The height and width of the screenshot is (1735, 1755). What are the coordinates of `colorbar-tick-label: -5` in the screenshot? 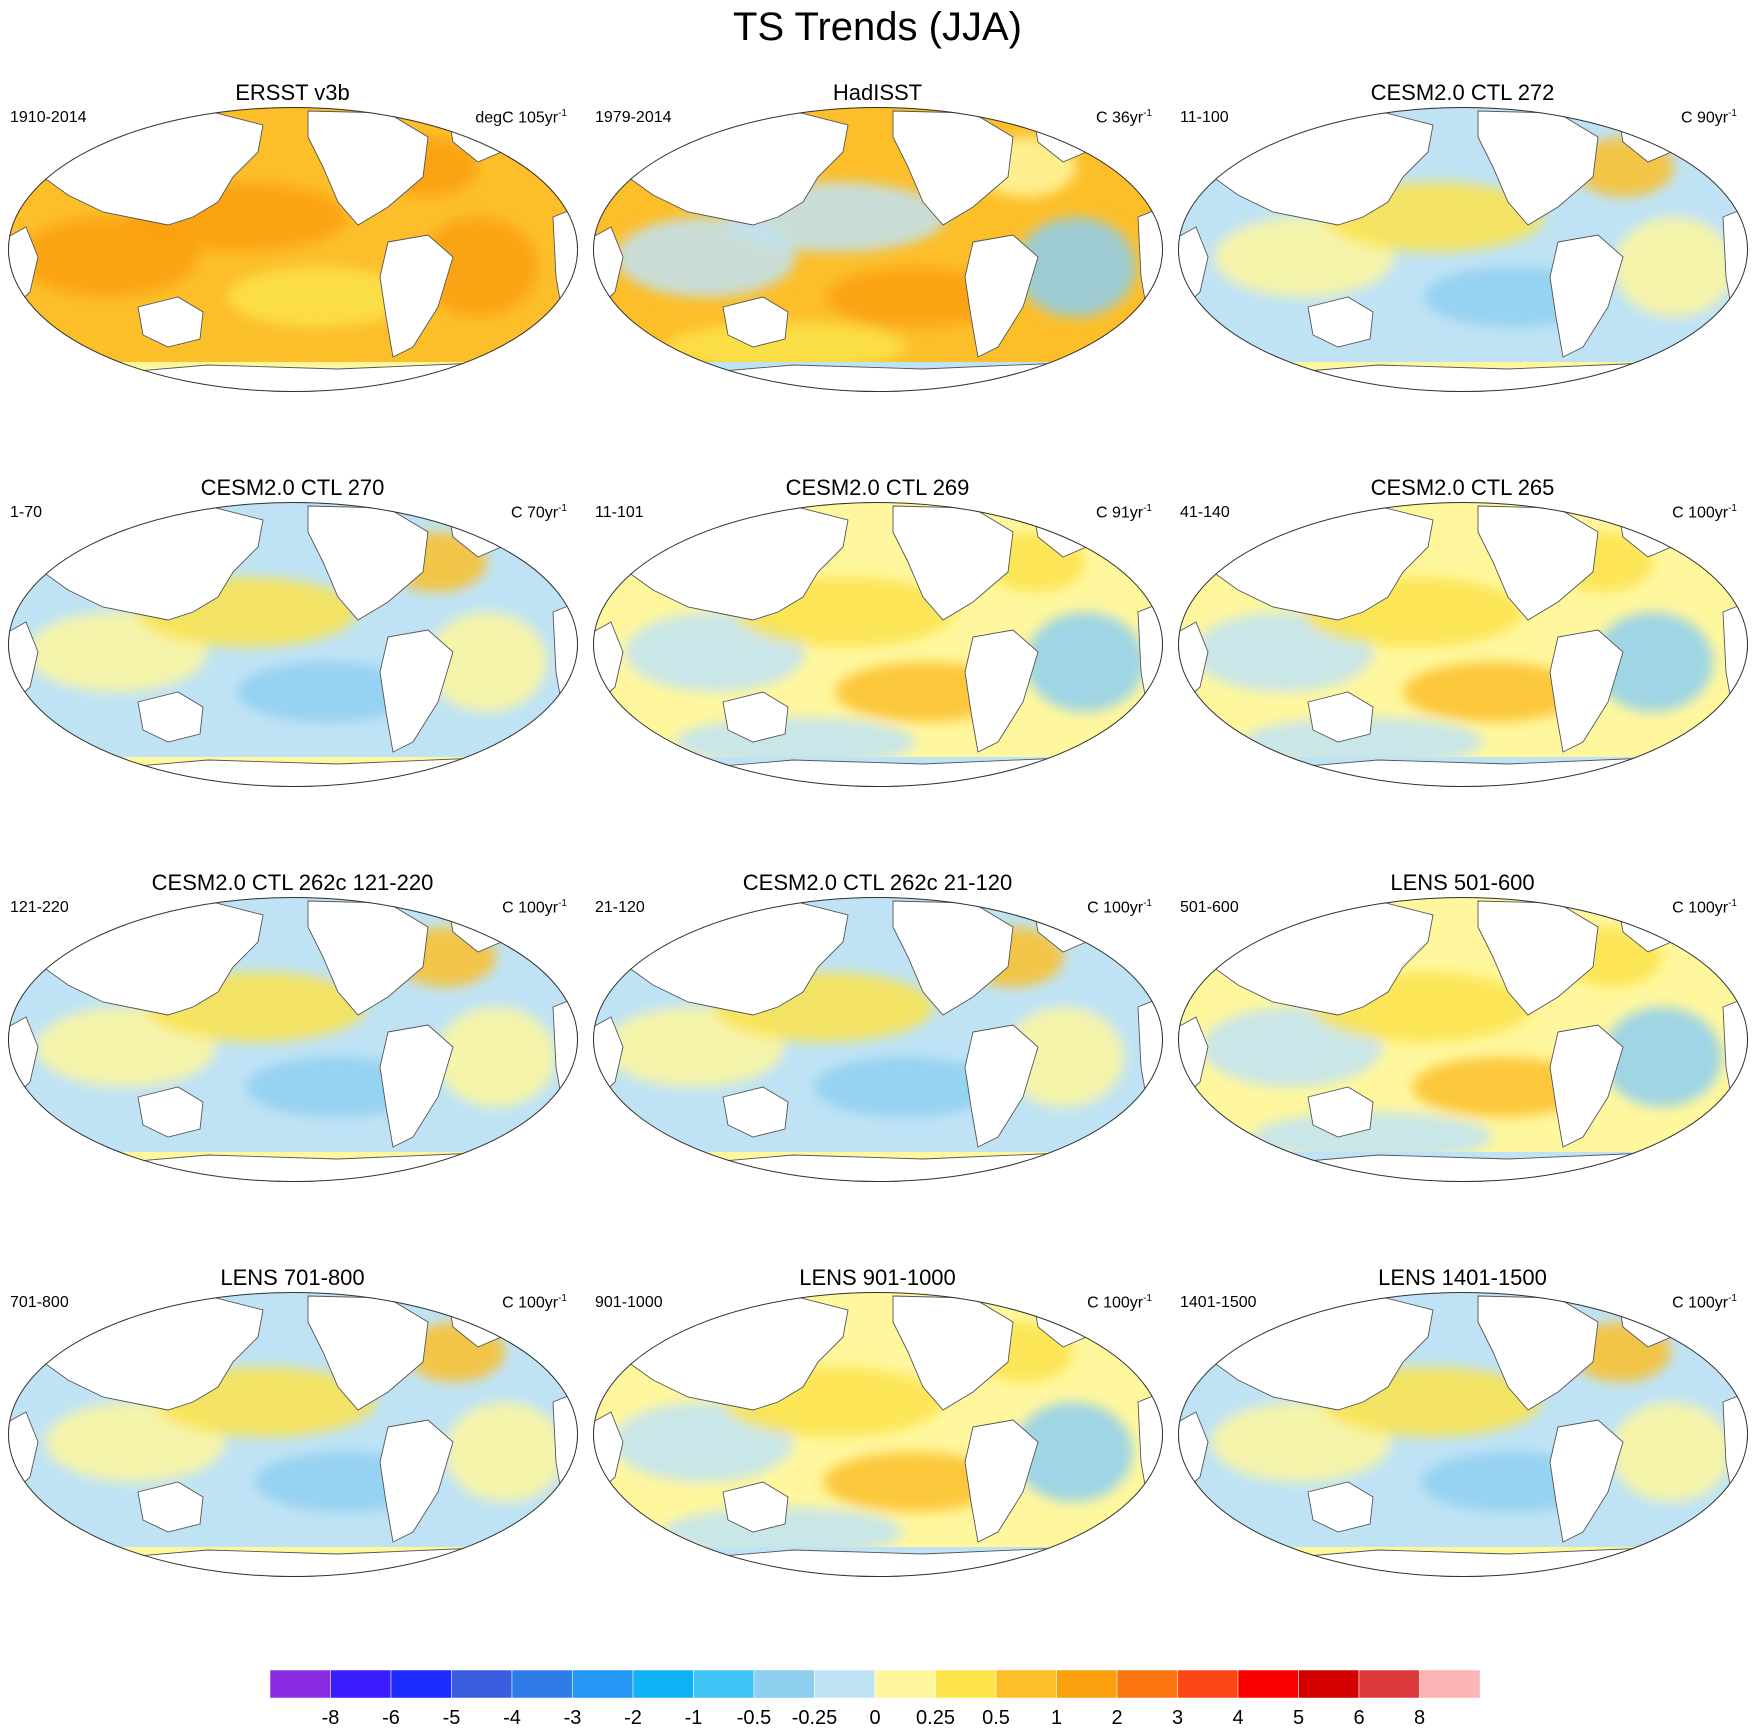 It's located at (452, 1718).